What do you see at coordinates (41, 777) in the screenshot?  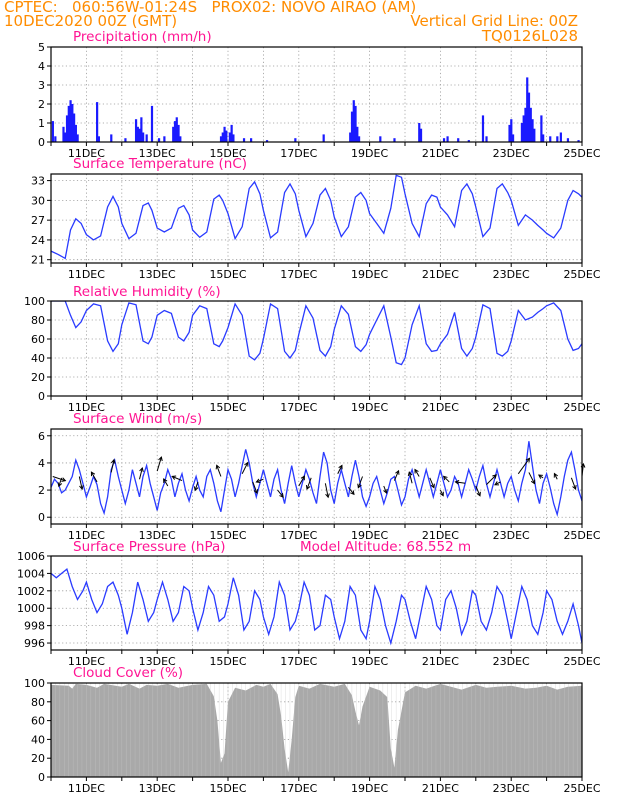 I see `cloud-ytick-label: 0` at bounding box center [41, 777].